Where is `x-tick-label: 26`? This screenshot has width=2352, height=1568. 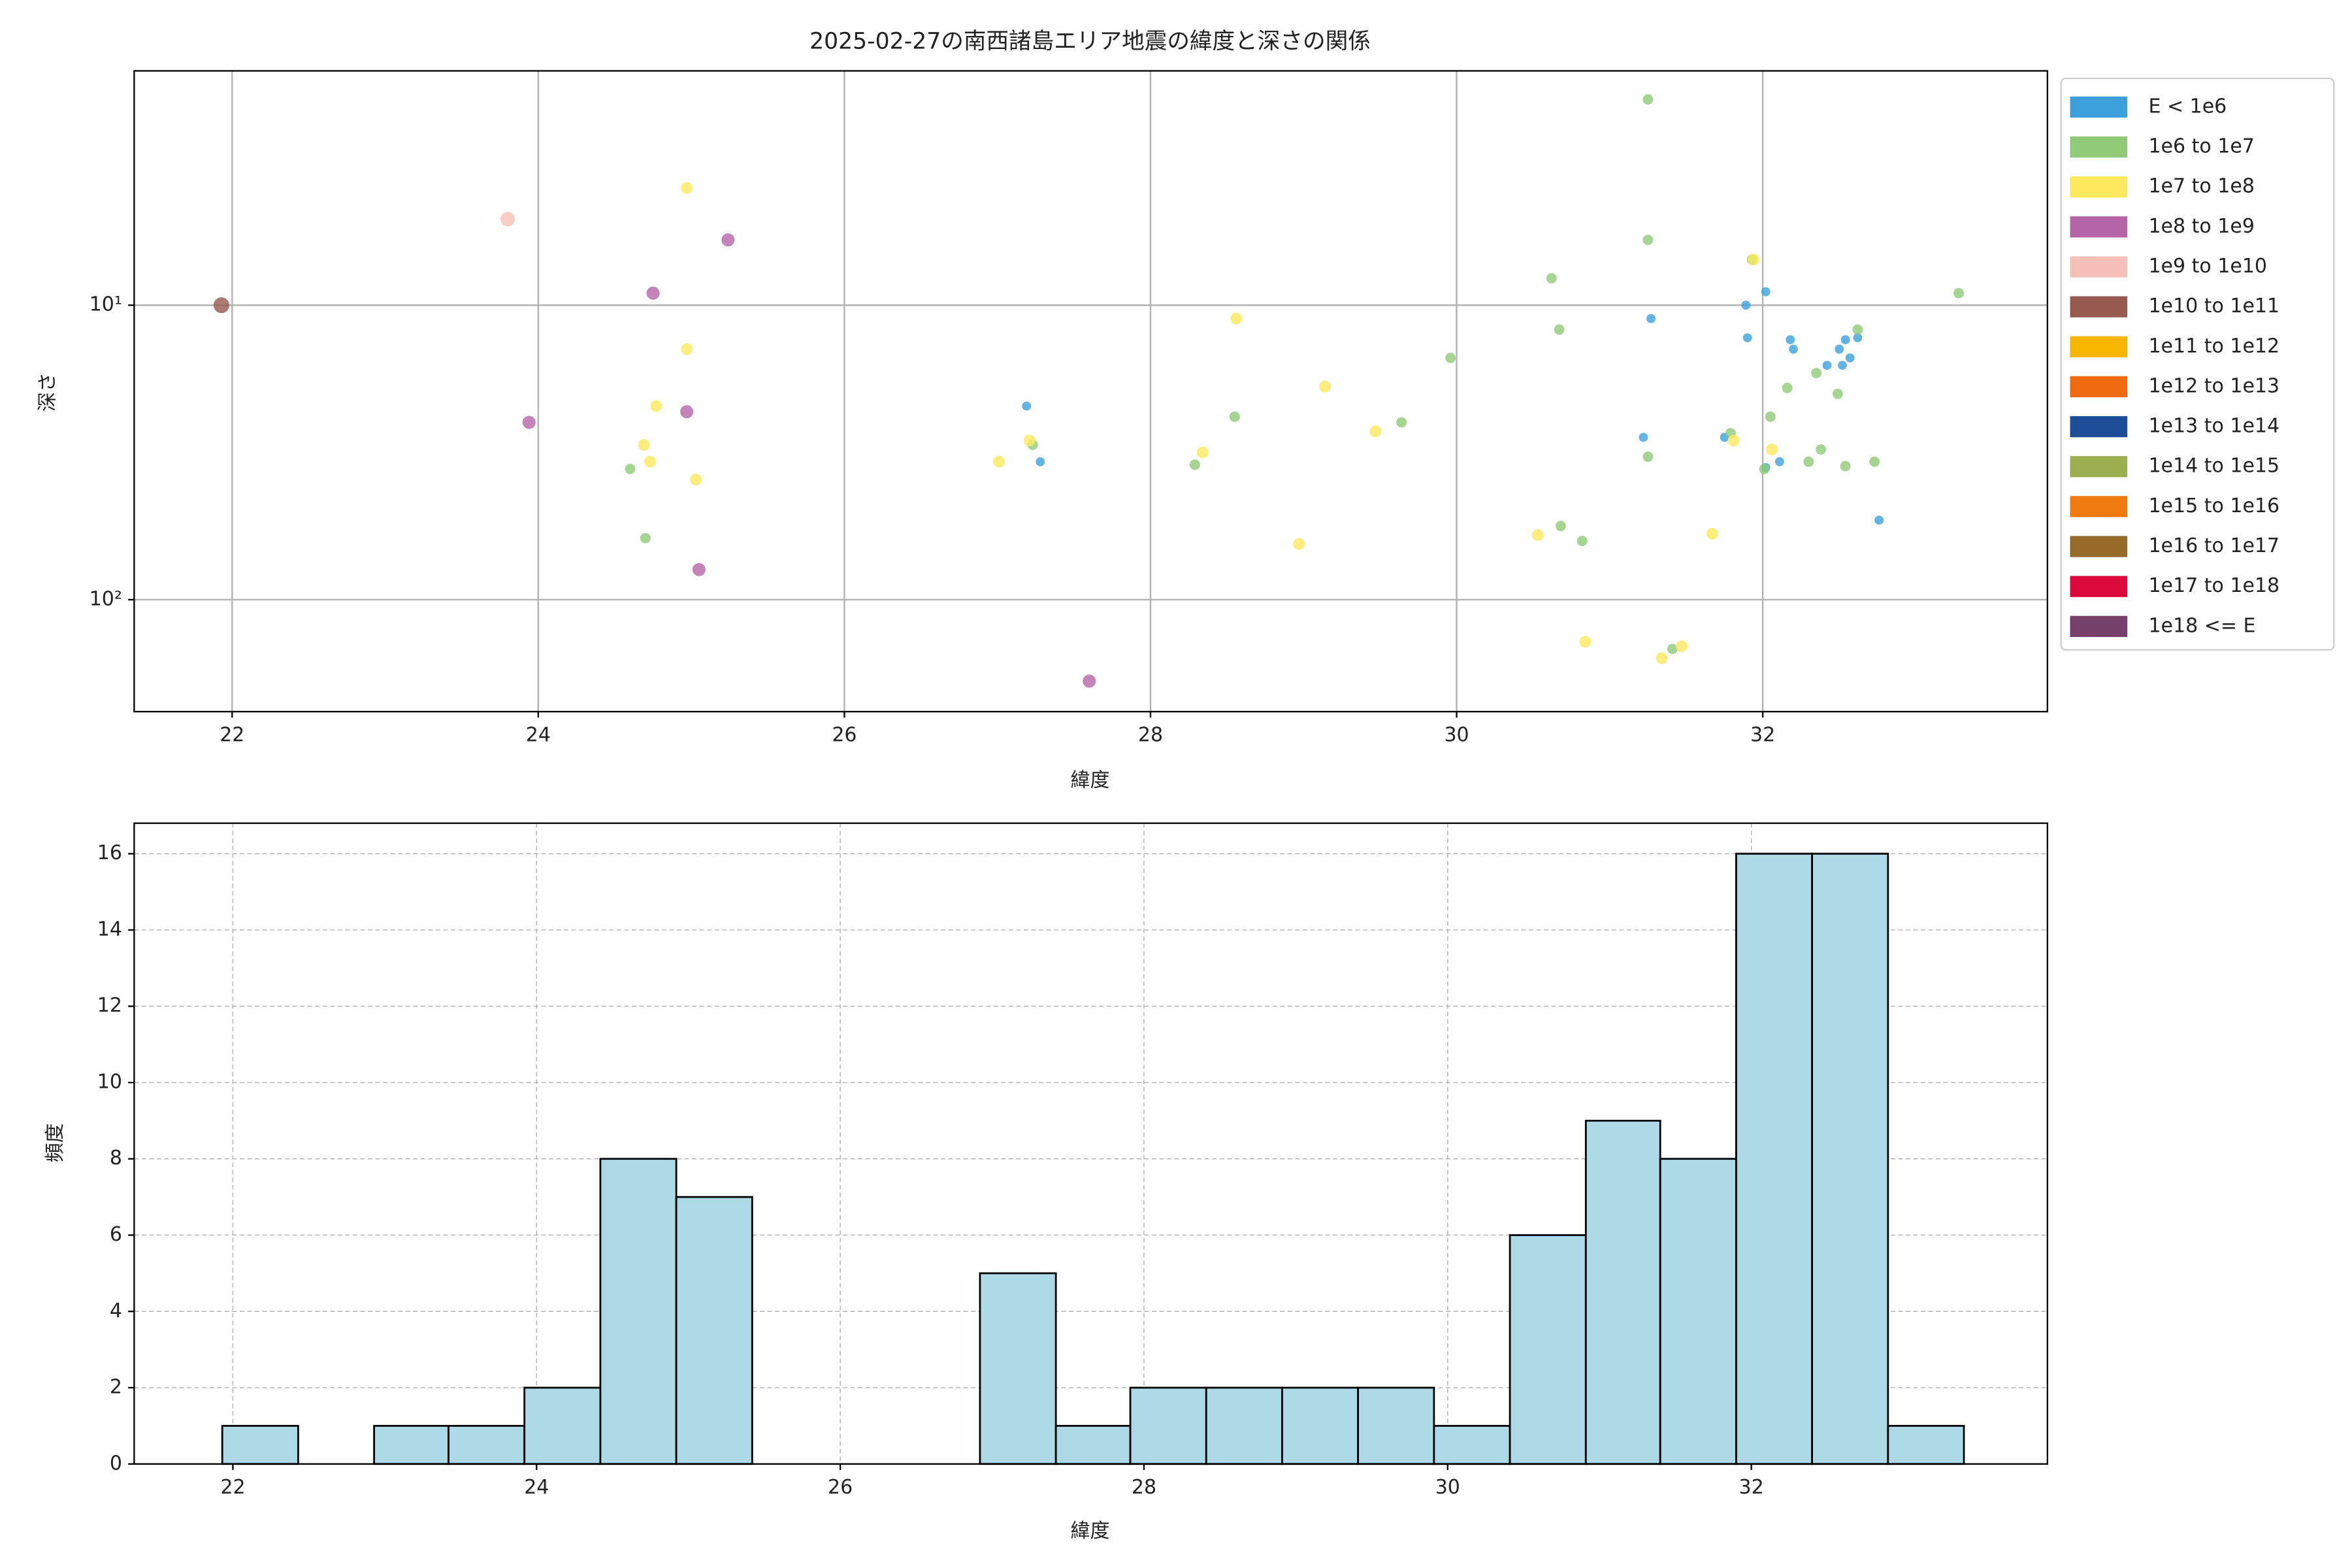
x-tick-label: 26 is located at coordinates (840, 1487).